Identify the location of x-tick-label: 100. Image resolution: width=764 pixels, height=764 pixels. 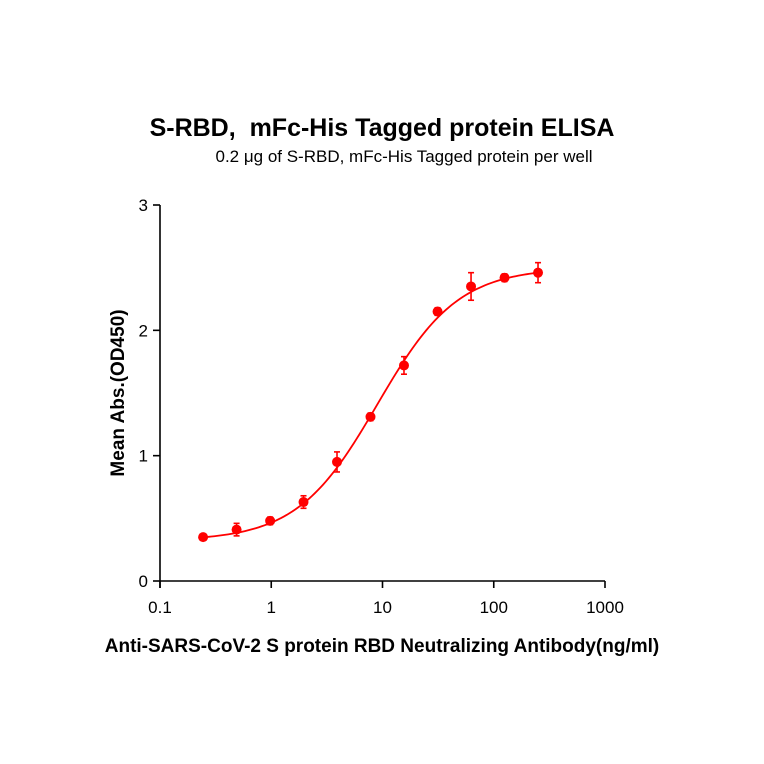
(494, 607).